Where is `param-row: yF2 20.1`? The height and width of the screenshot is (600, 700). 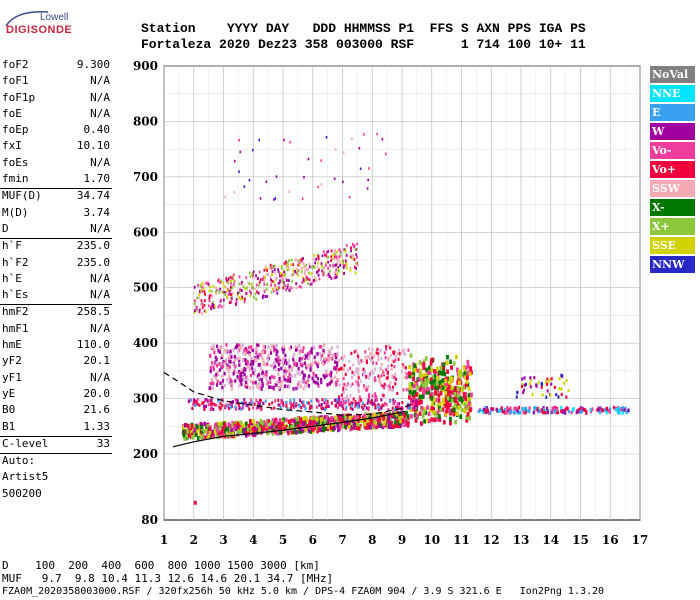
param-row: yF2 20.1 is located at coordinates (56, 362).